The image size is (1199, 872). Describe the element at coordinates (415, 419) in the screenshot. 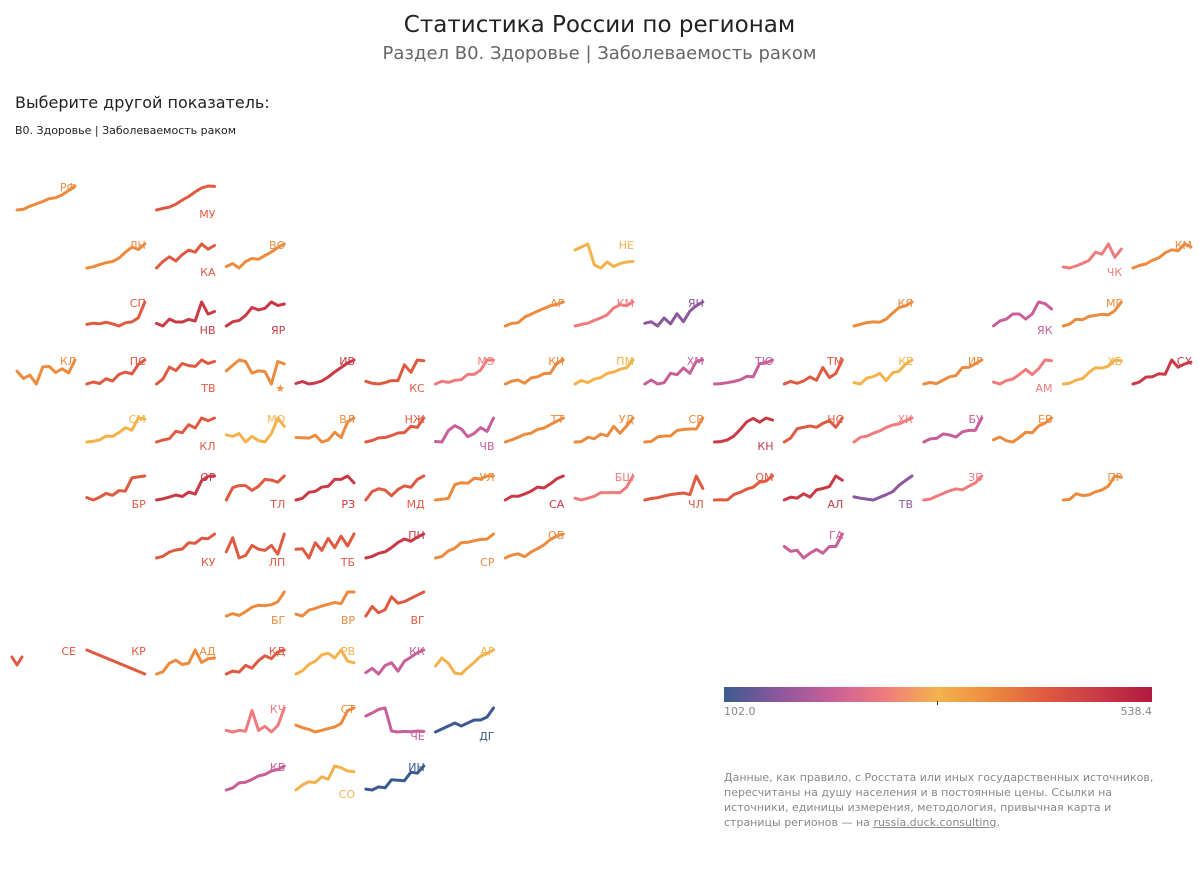

I see `region-label-38: НЖ` at that location.